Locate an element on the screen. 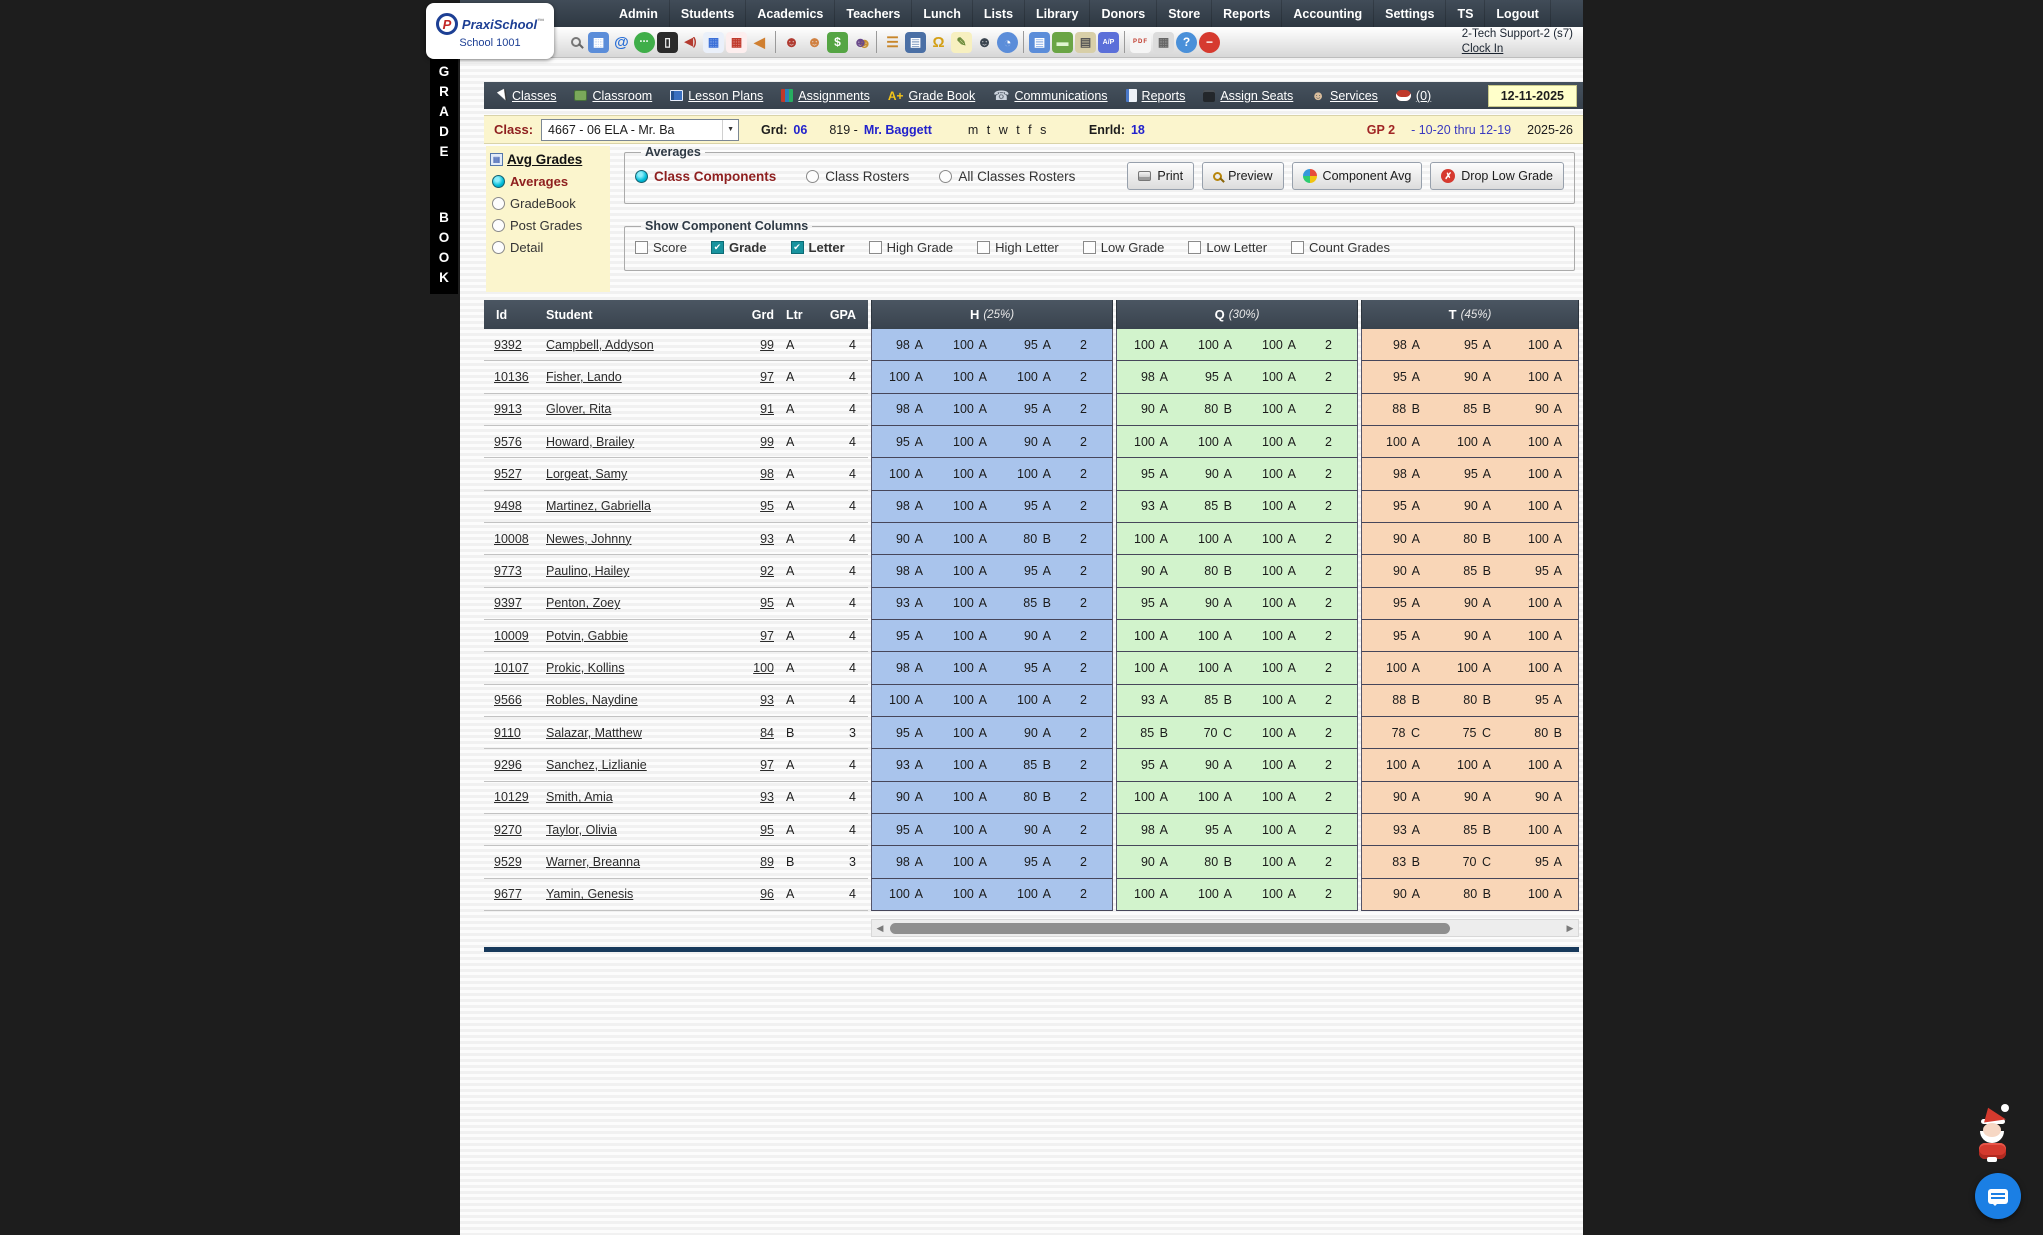  student-grd-link: 91 is located at coordinates (767, 409).